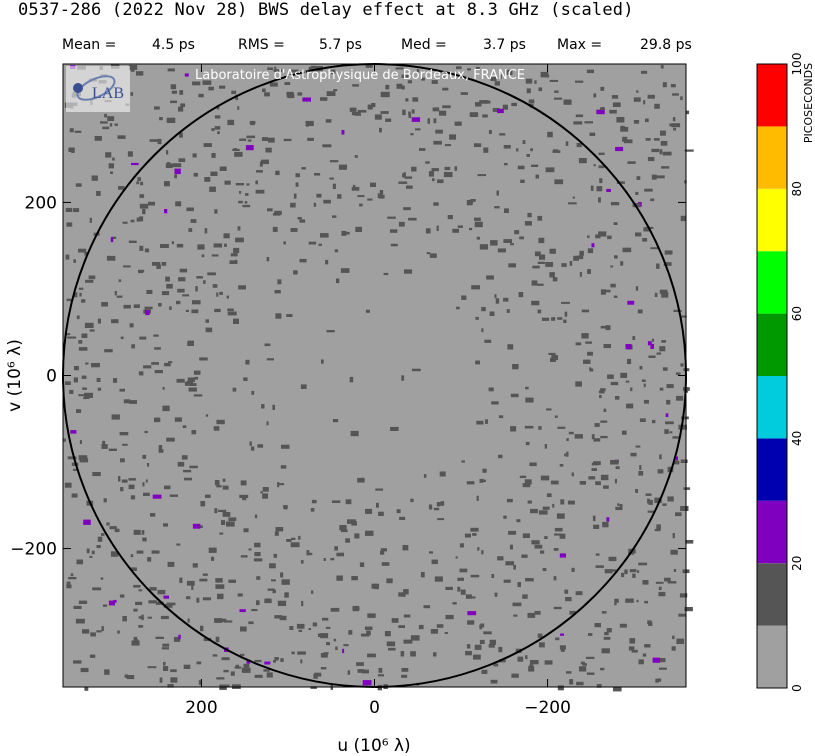 The width and height of the screenshot is (815, 756). I want to click on colorbar-bin, so click(772, 469).